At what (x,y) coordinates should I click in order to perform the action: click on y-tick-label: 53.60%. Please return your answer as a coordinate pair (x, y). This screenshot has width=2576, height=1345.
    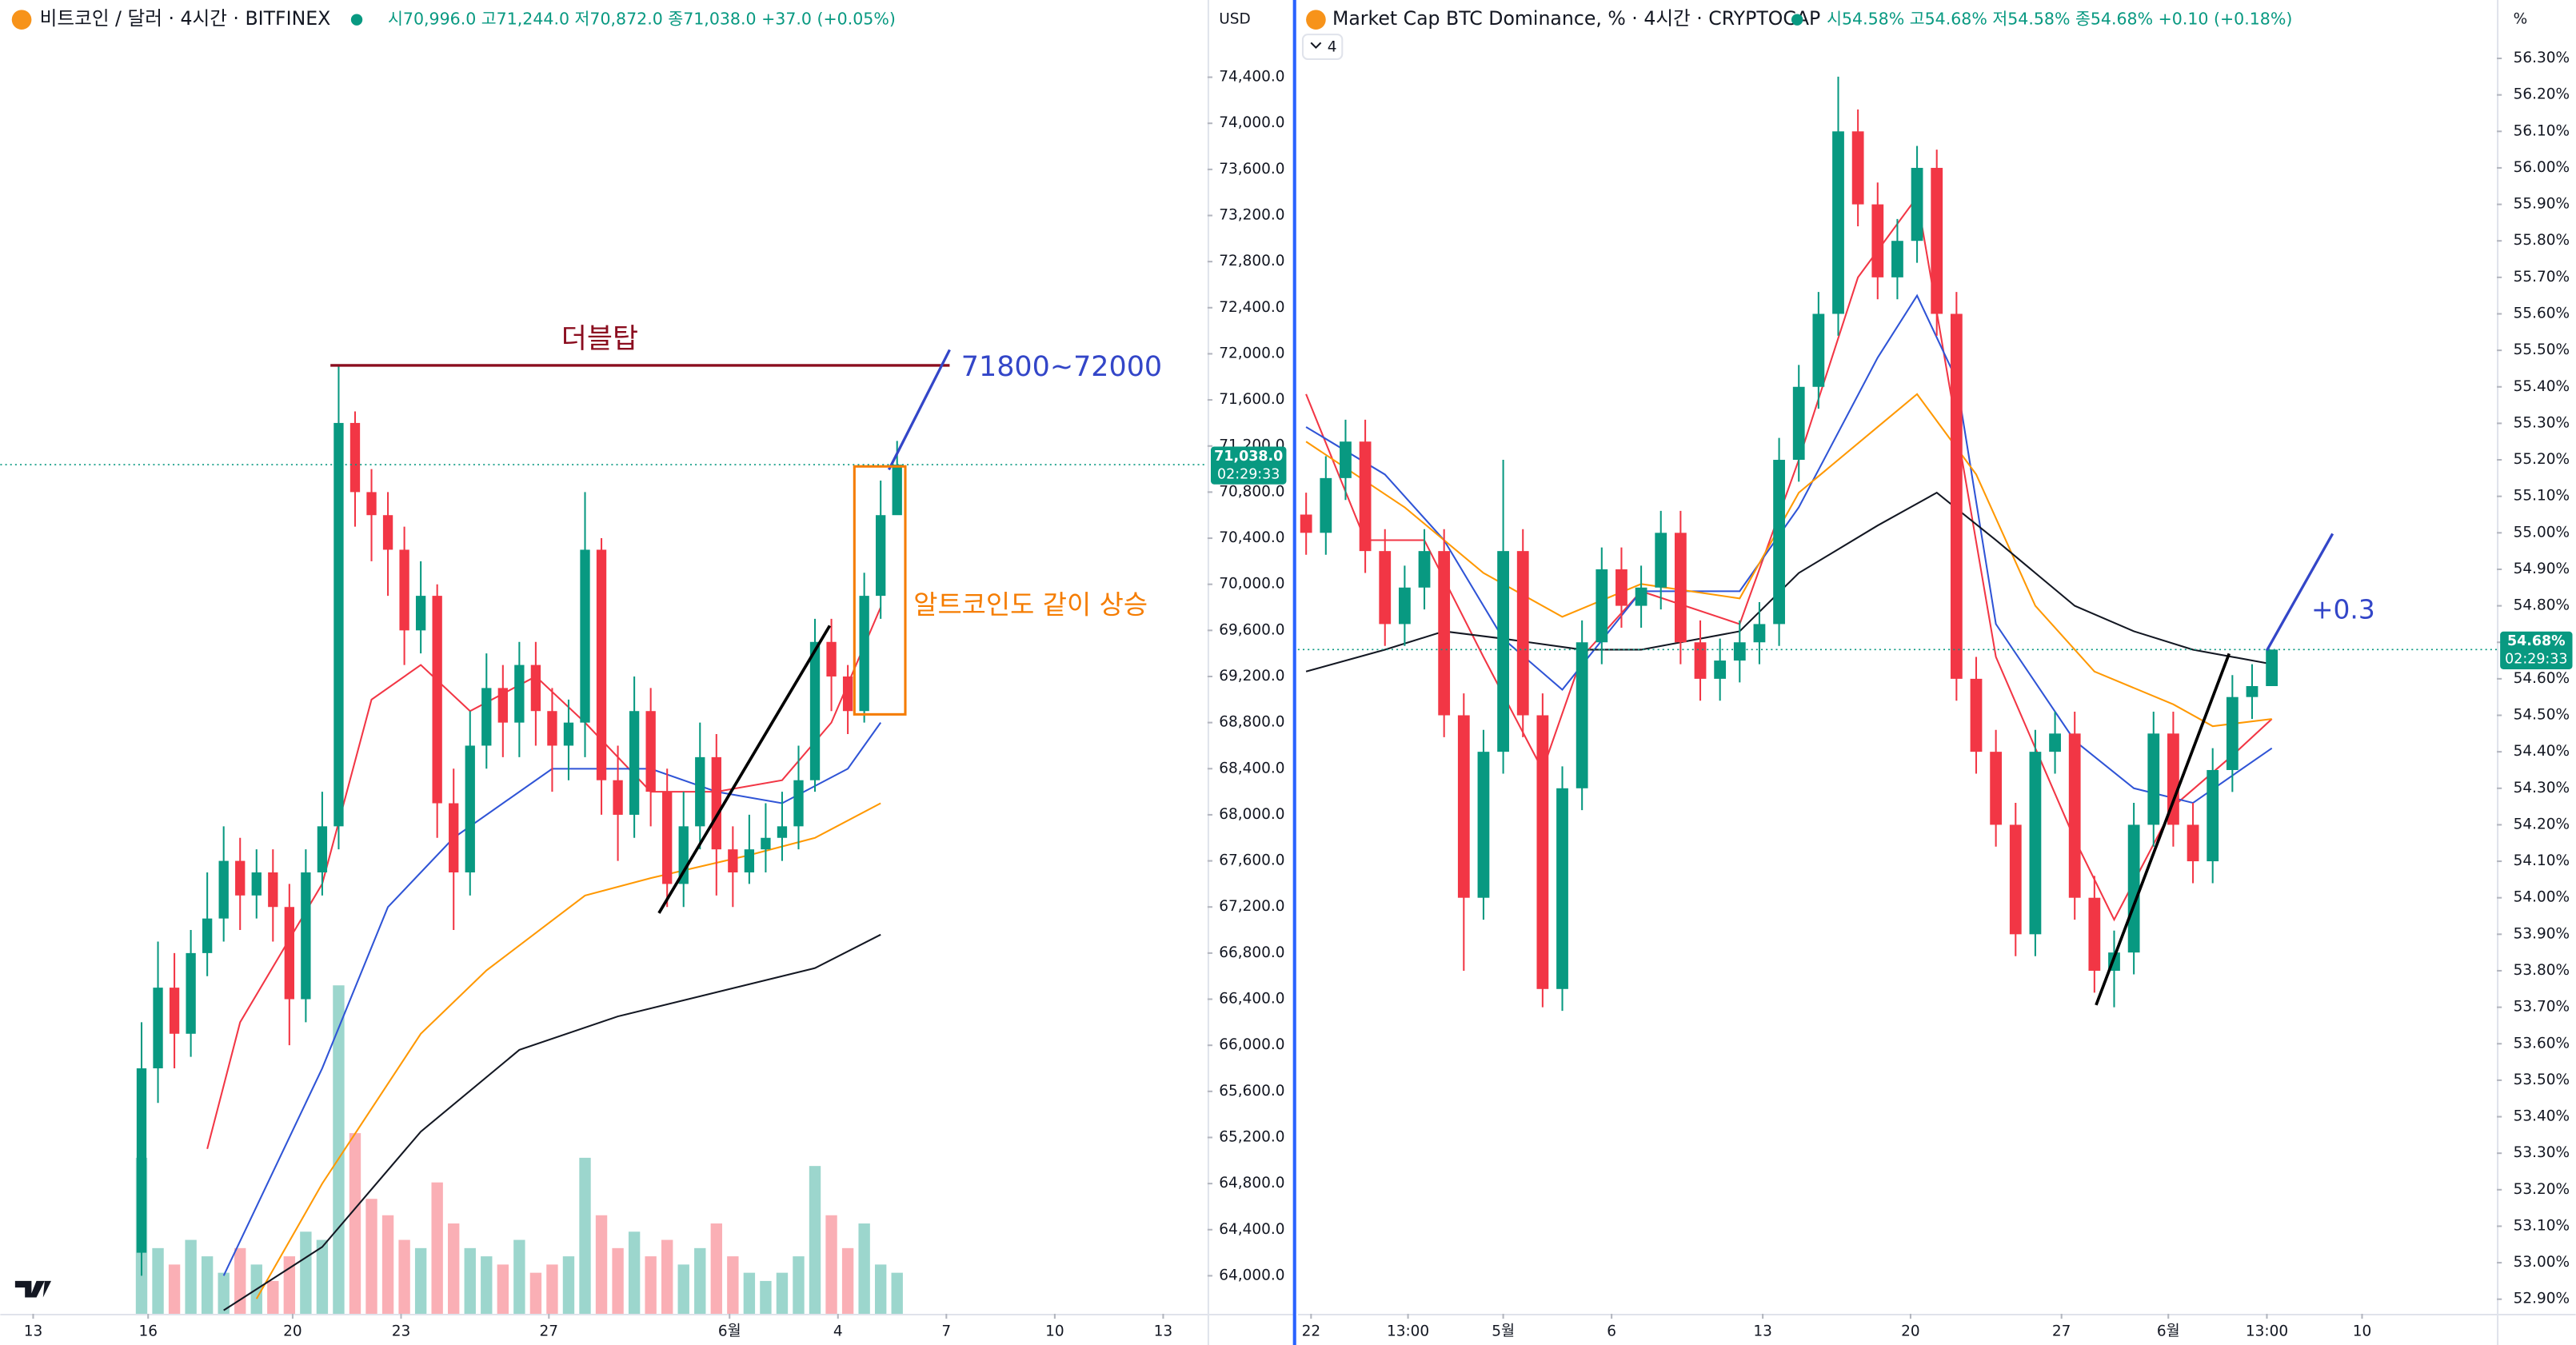
    Looking at the image, I should click on (2542, 1044).